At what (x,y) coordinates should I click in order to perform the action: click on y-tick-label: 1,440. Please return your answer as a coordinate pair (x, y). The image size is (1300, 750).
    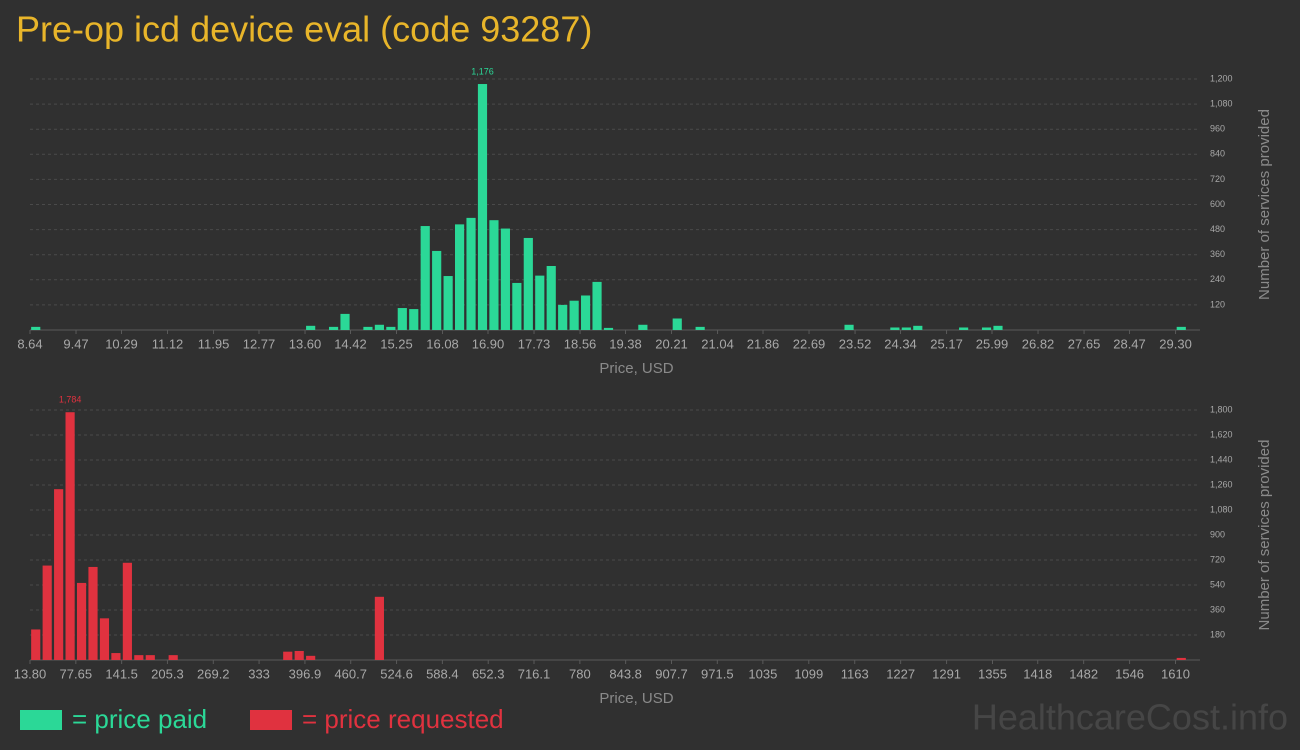
    Looking at the image, I should click on (1221, 459).